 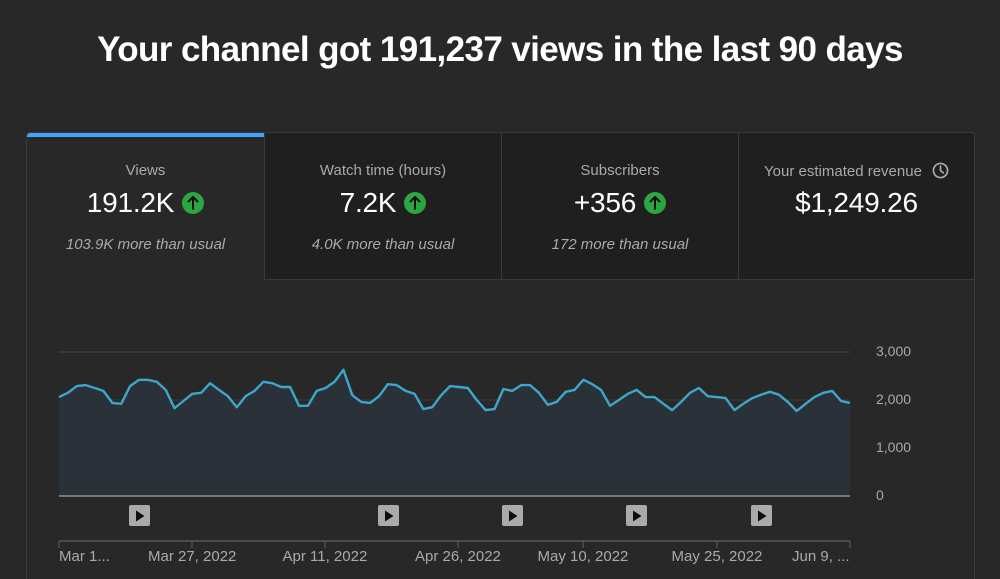 I want to click on tab-subtext: 172 more than usual, so click(x=620, y=244).